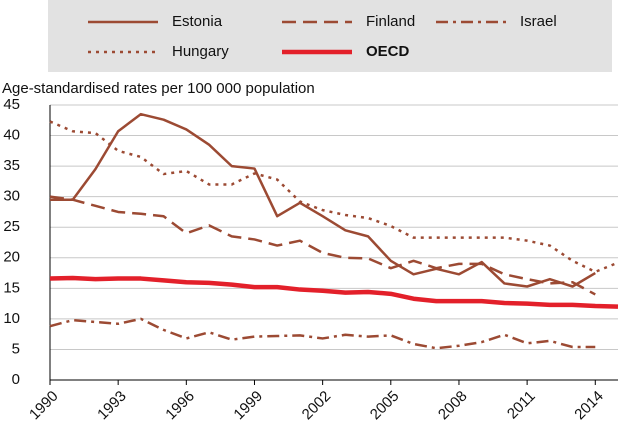 The image size is (621, 427). Describe the element at coordinates (16, 348) in the screenshot. I see `y-tick-label: 5` at that location.